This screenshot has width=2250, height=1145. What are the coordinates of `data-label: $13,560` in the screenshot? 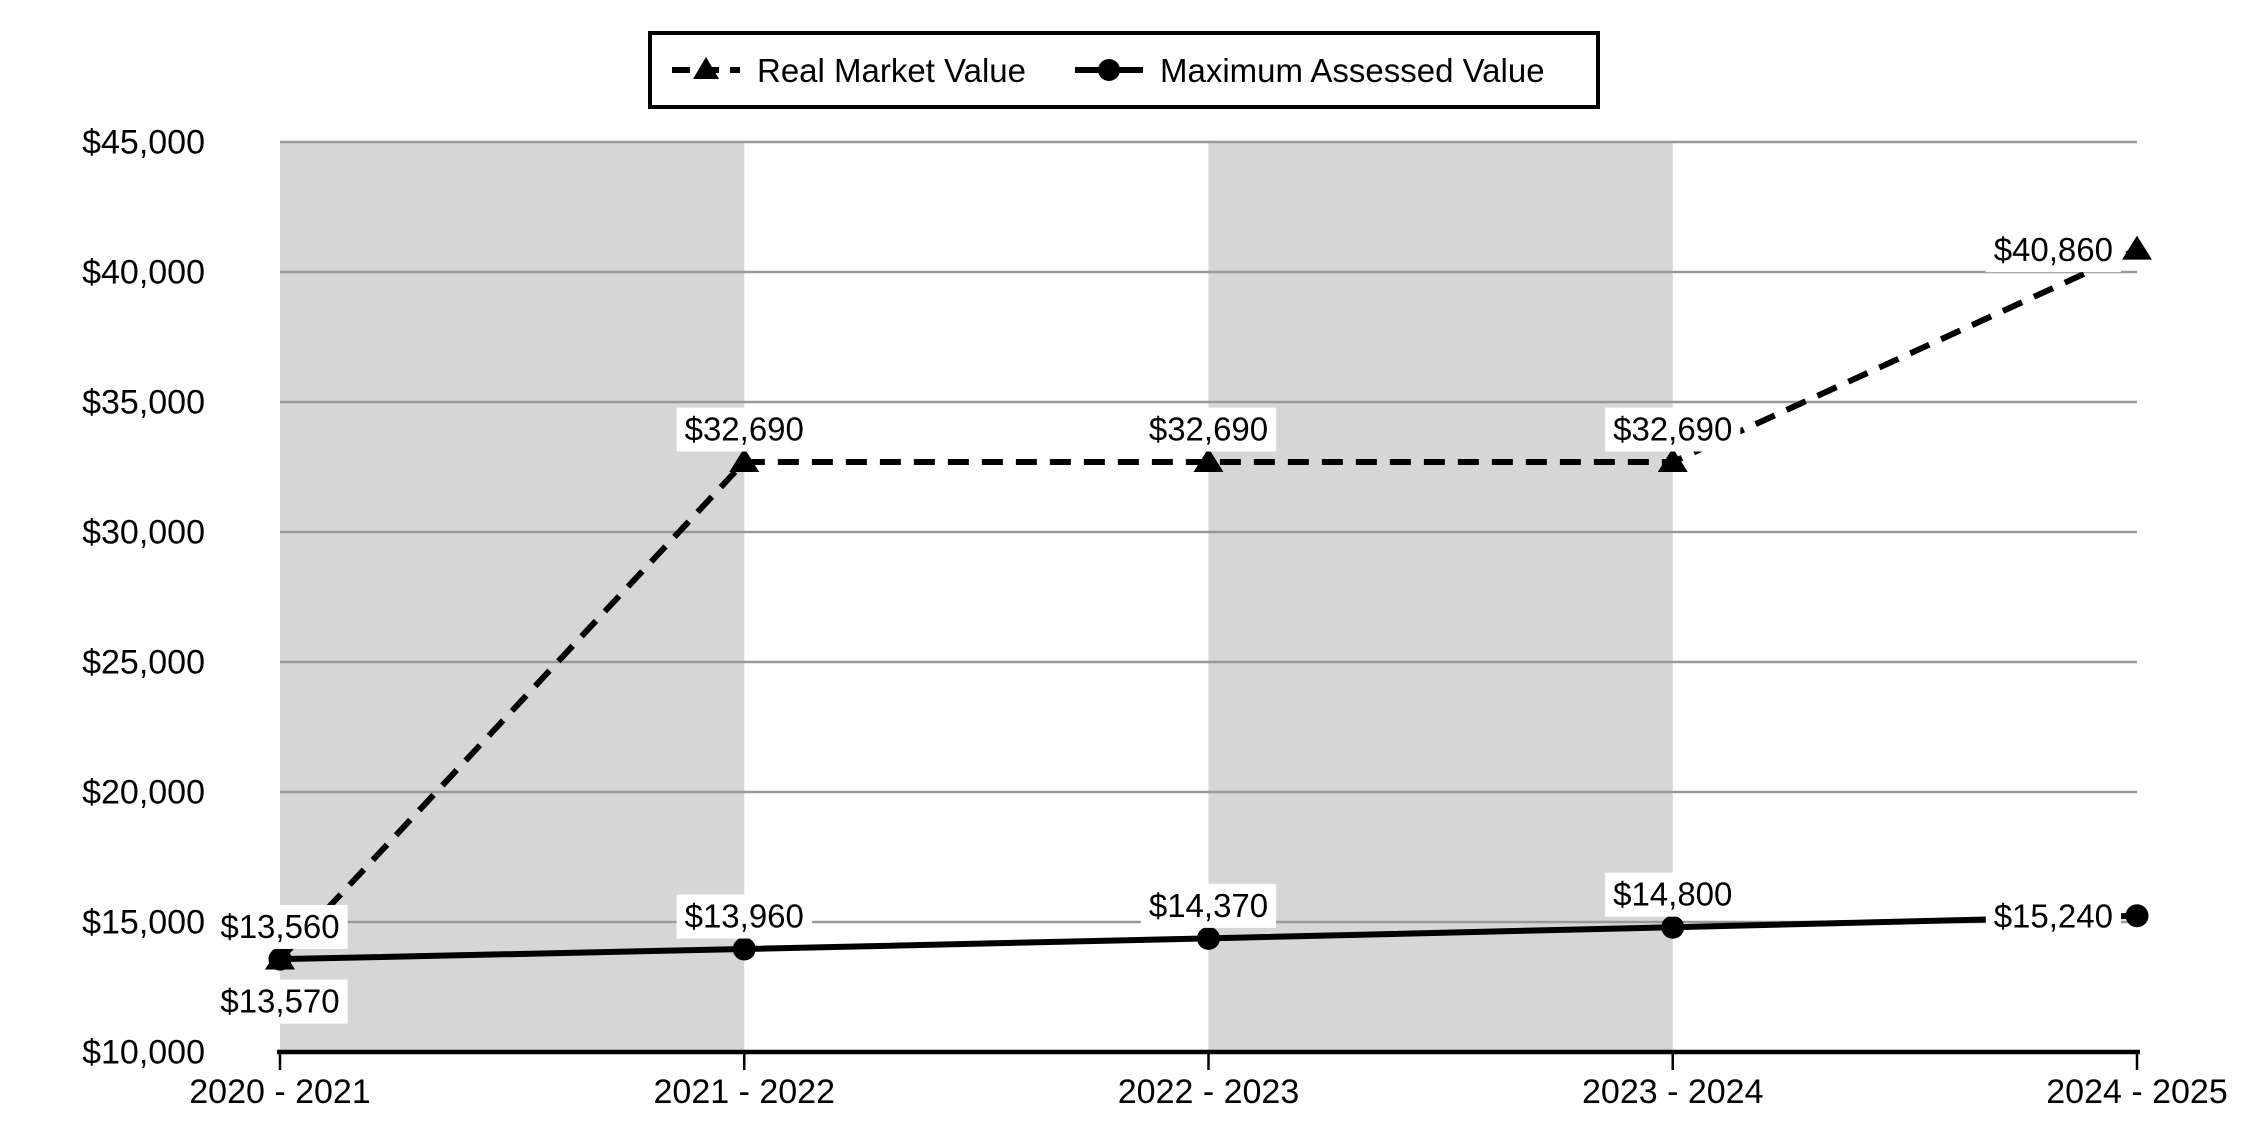 It's located at (279, 926).